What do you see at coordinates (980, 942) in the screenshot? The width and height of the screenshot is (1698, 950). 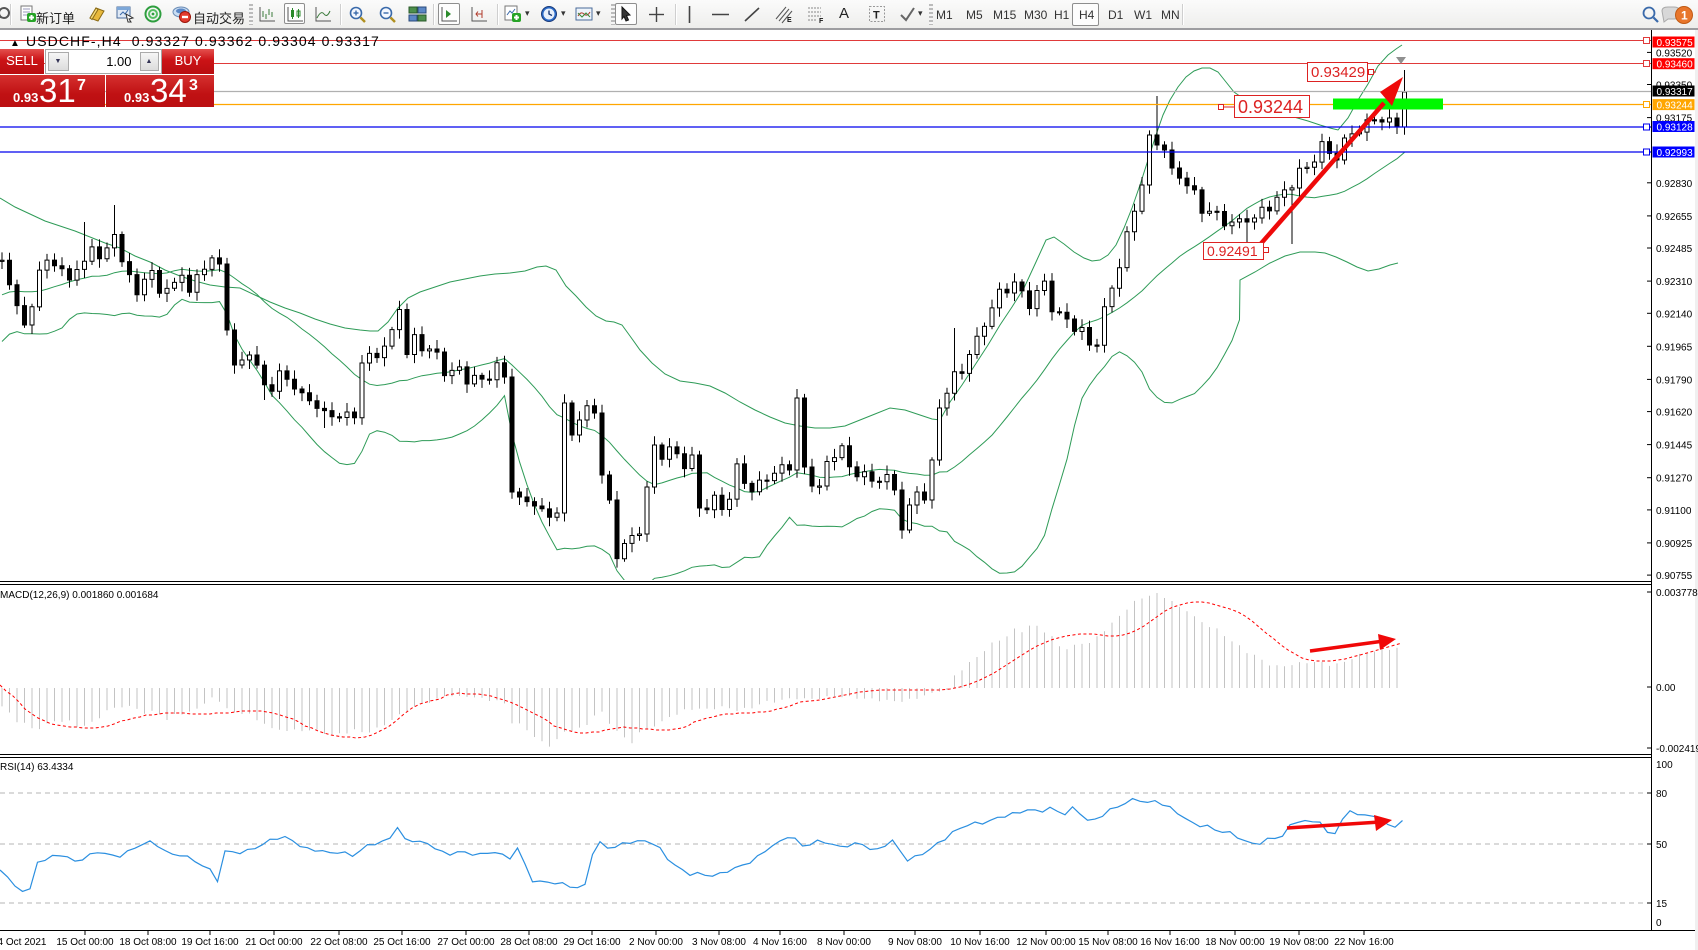 I see `svg-text: 10 Nov 16:00` at bounding box center [980, 942].